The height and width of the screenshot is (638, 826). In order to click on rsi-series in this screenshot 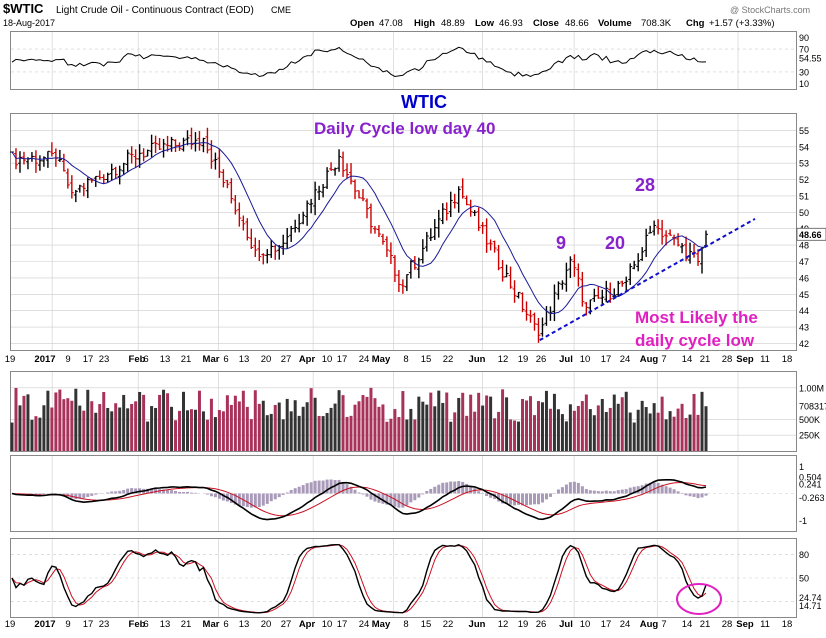, I will do `click(359, 62)`.